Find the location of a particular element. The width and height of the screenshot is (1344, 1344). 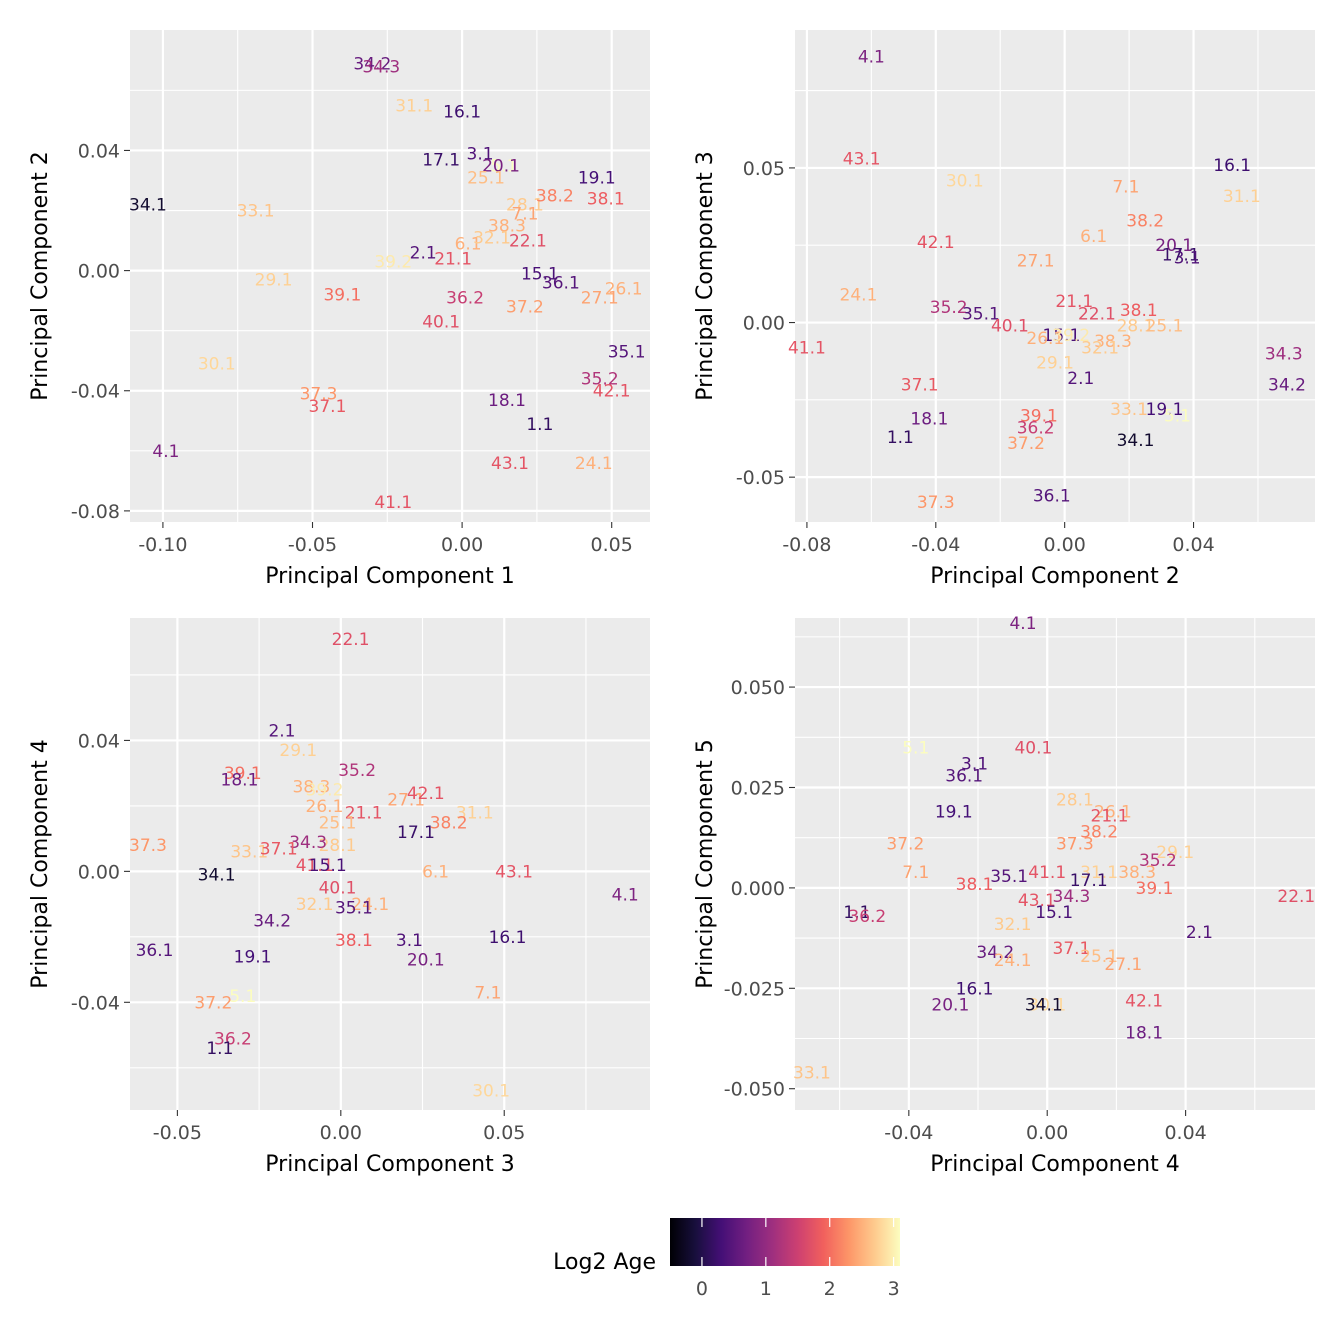

data-point-label: 7.1 is located at coordinates (487, 993).